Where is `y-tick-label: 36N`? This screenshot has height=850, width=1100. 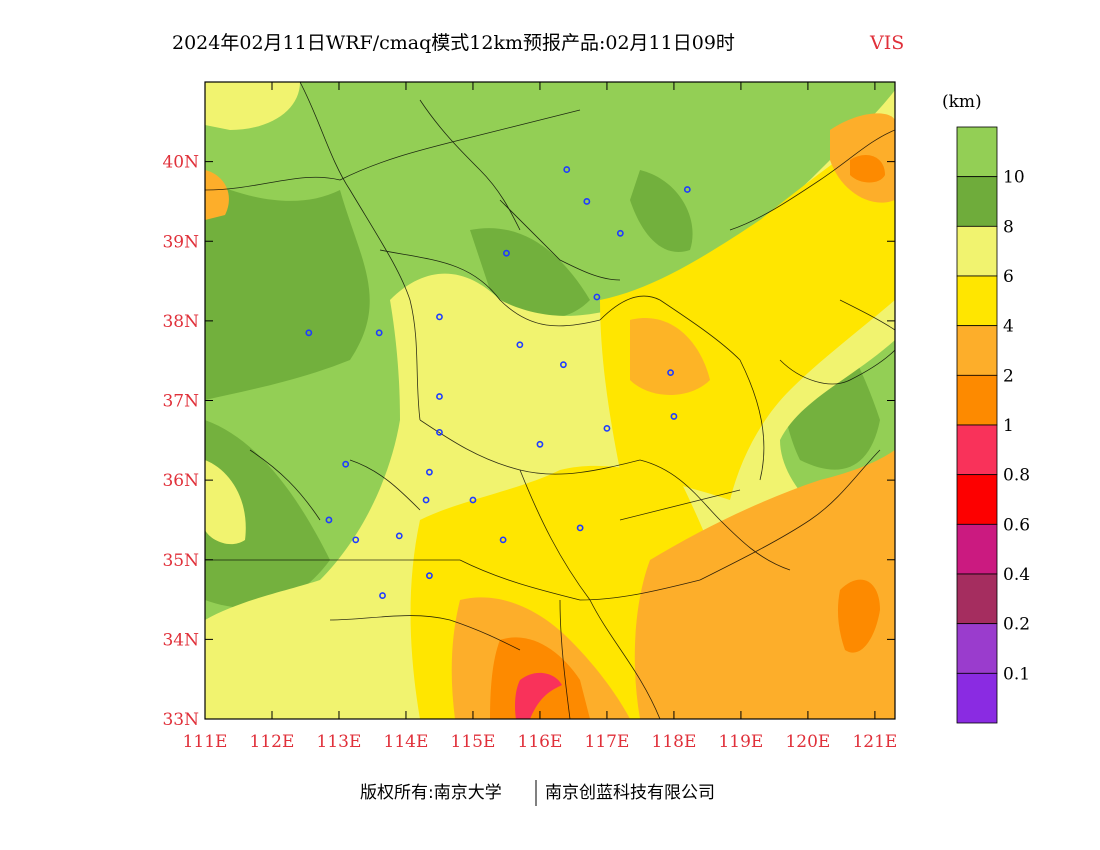 y-tick-label: 36N is located at coordinates (180, 481).